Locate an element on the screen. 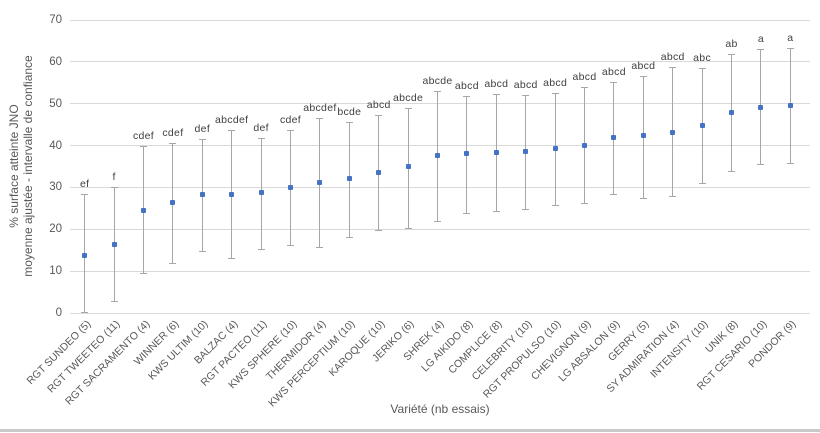 This screenshot has width=820, height=433. y-axis-tick-label: 60 is located at coordinates (55, 61).